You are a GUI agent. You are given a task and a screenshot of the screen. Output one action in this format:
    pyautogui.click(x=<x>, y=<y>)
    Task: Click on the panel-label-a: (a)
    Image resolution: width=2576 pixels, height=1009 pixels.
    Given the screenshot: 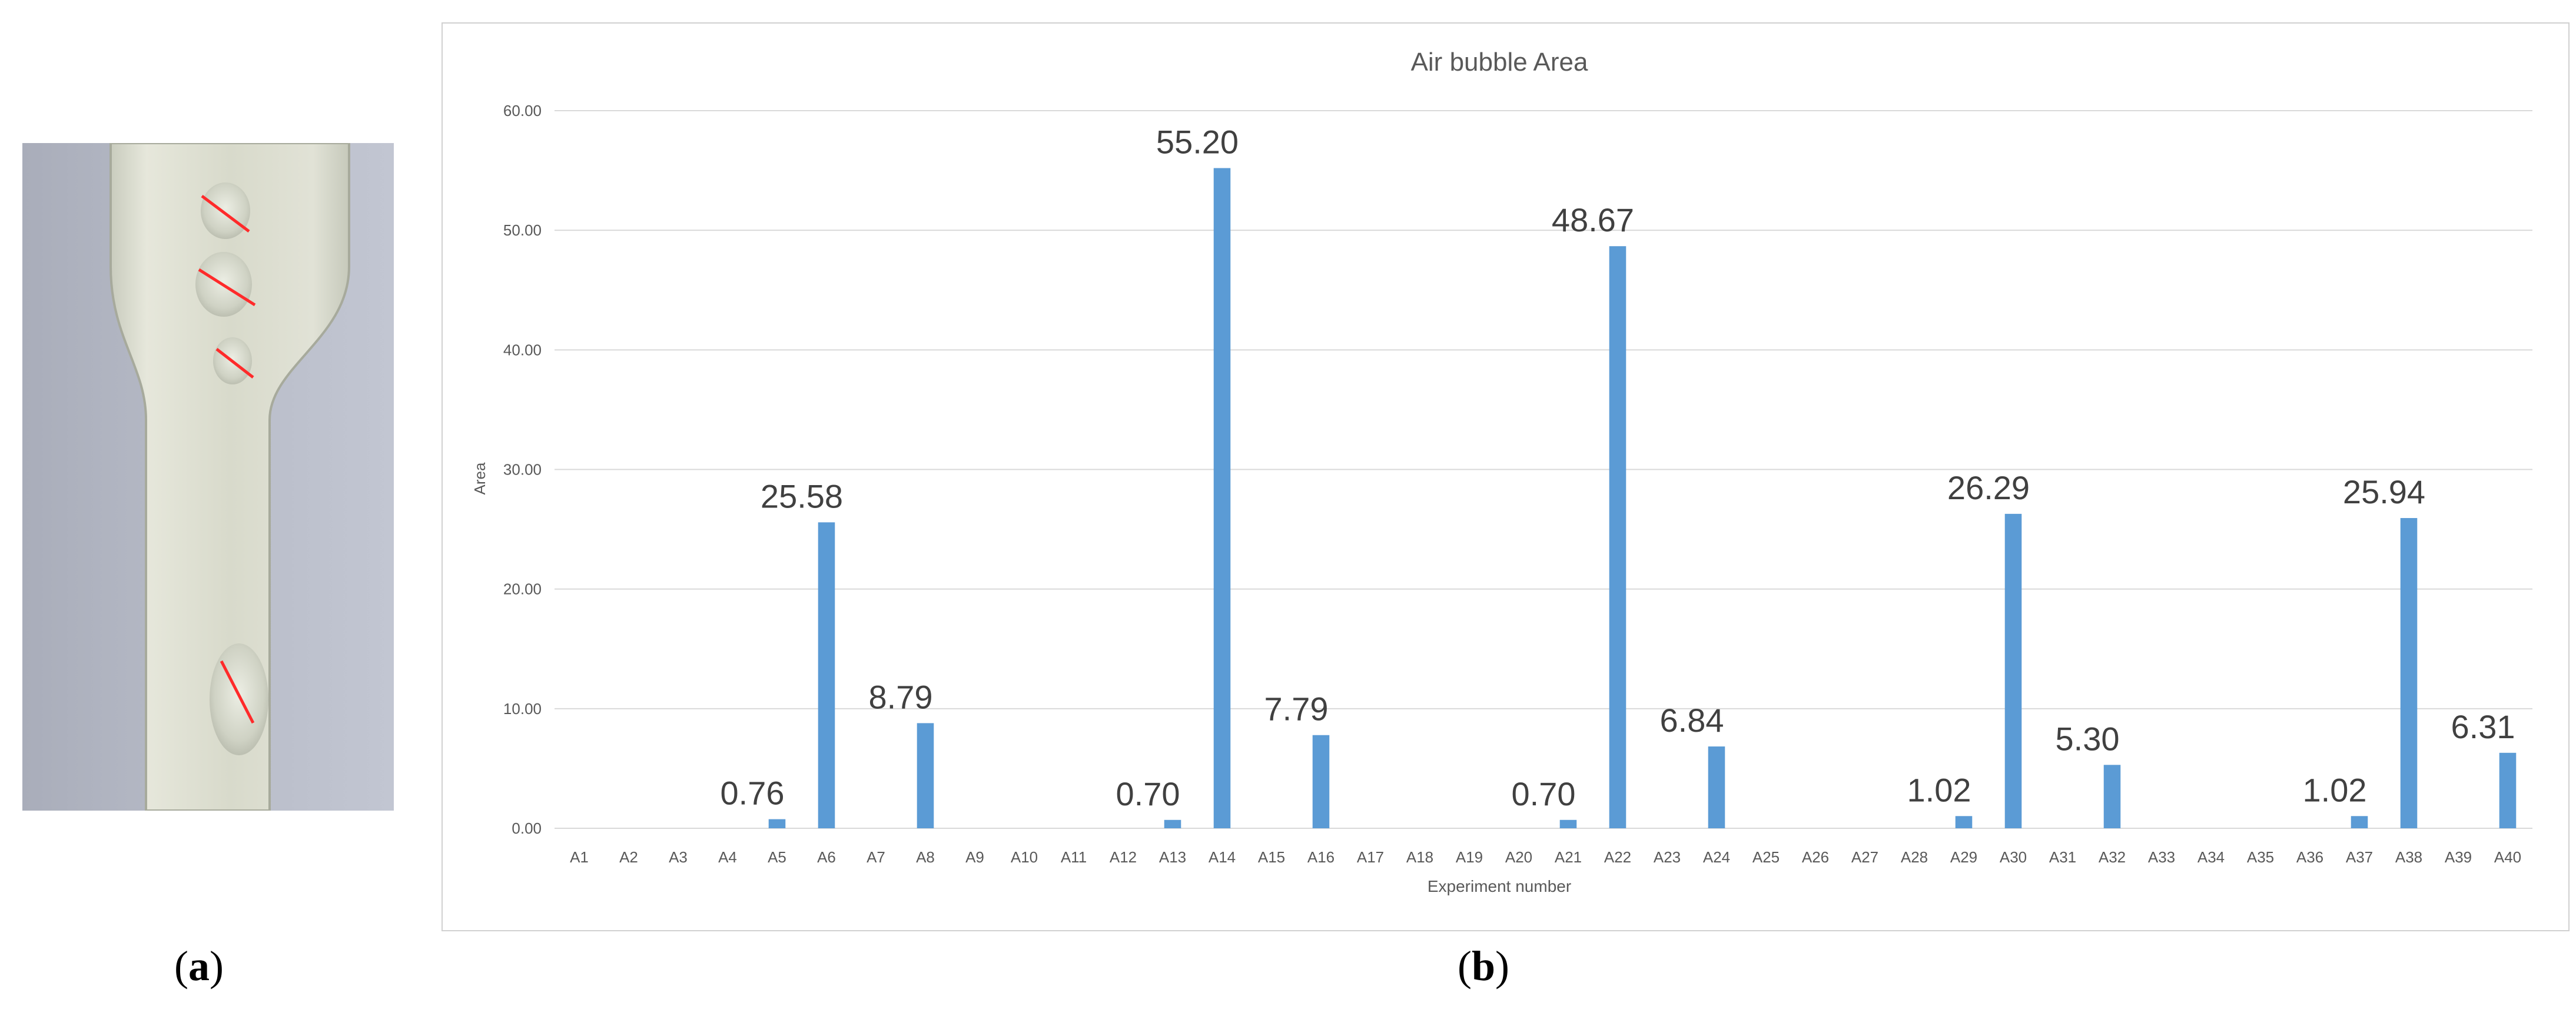 What is the action you would take?
    pyautogui.click(x=199, y=966)
    